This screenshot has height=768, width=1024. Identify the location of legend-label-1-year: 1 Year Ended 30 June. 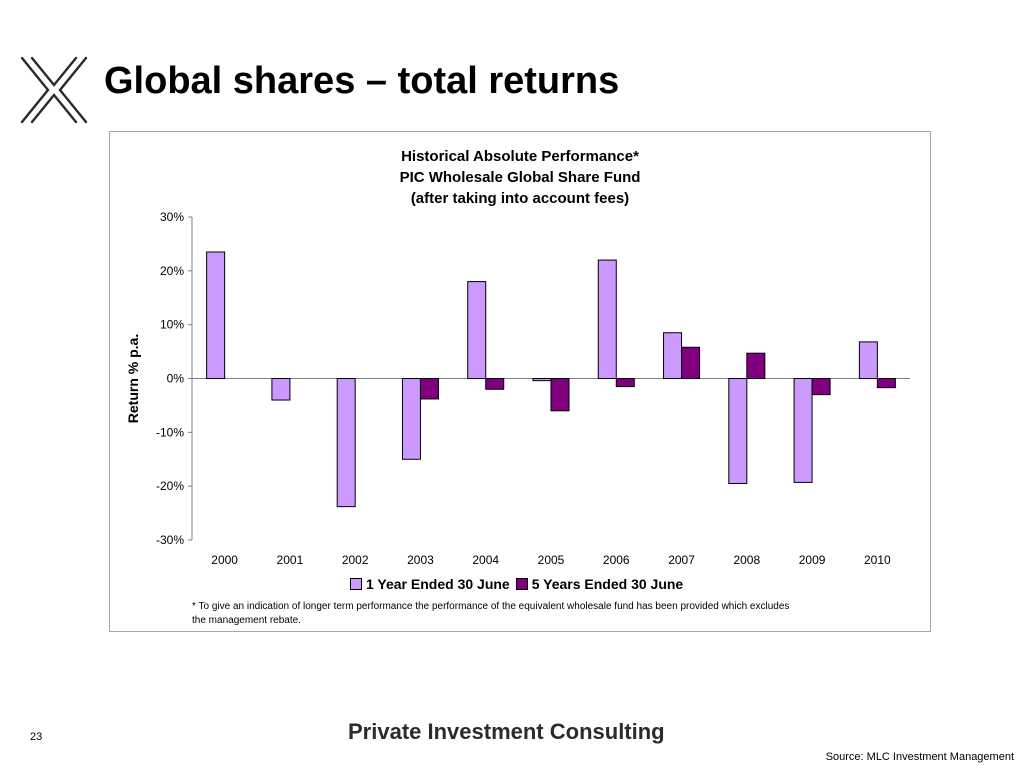
(438, 584).